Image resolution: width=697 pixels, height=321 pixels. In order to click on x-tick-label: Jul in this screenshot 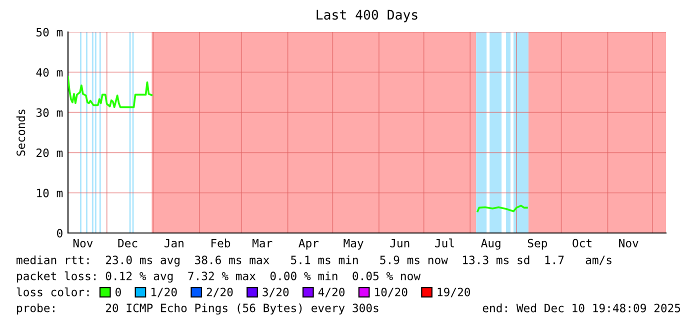, I will do `click(444, 243)`.